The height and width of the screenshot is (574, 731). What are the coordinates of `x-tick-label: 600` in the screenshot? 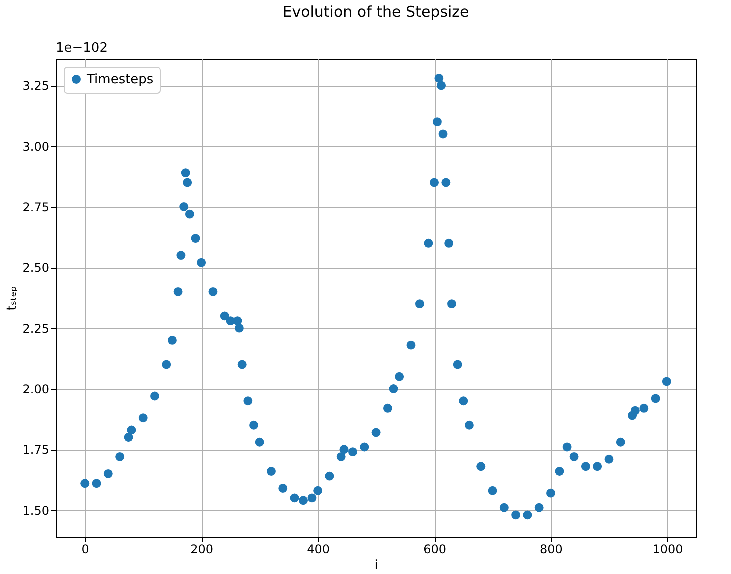 It's located at (435, 549).